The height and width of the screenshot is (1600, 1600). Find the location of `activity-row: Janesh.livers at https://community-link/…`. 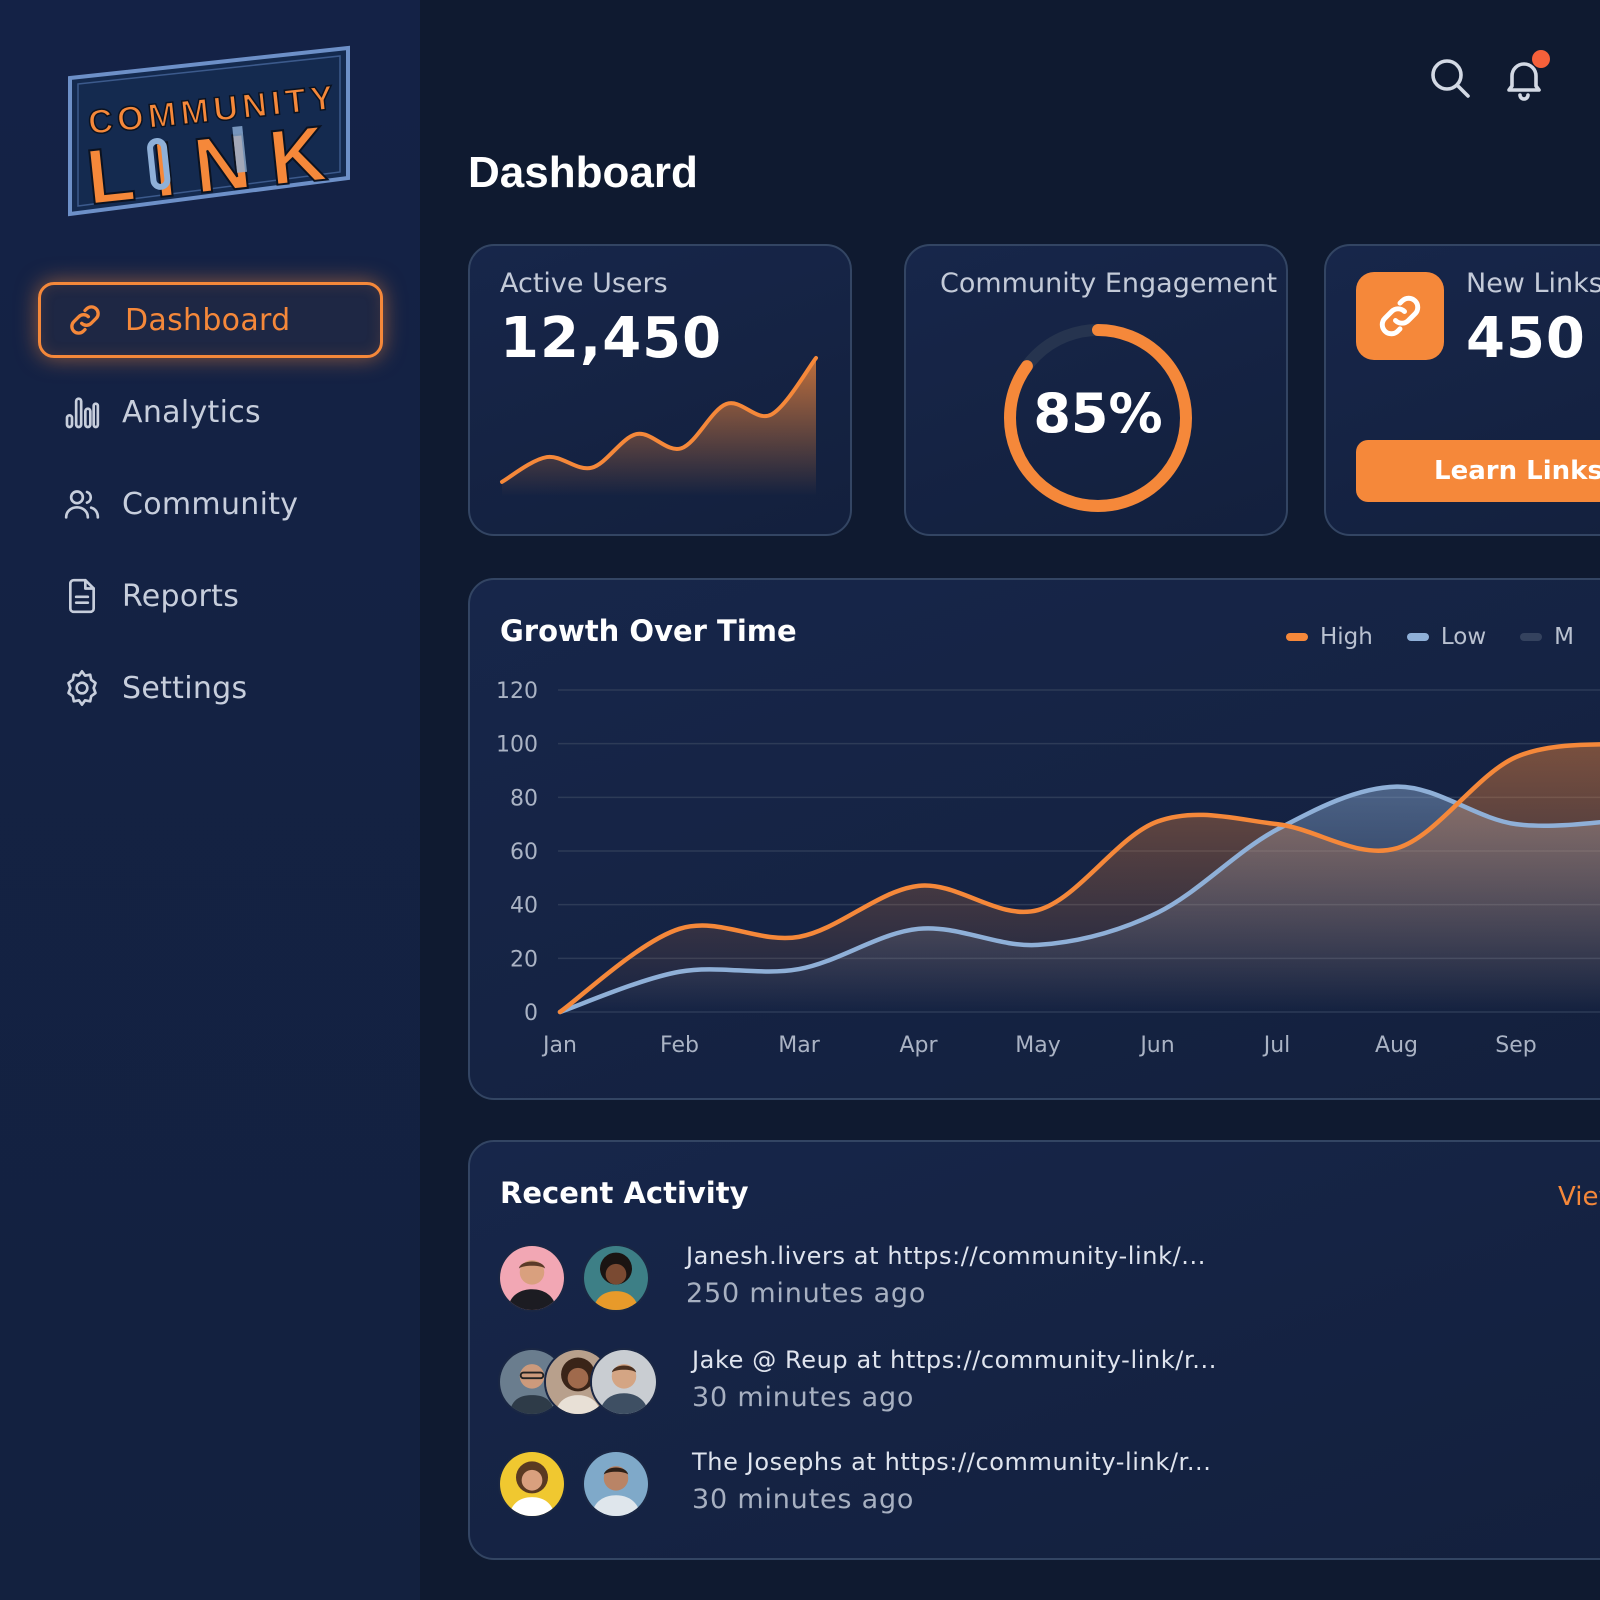

activity-row: Janesh.livers at https://community-link/… is located at coordinates (1048, 1283).